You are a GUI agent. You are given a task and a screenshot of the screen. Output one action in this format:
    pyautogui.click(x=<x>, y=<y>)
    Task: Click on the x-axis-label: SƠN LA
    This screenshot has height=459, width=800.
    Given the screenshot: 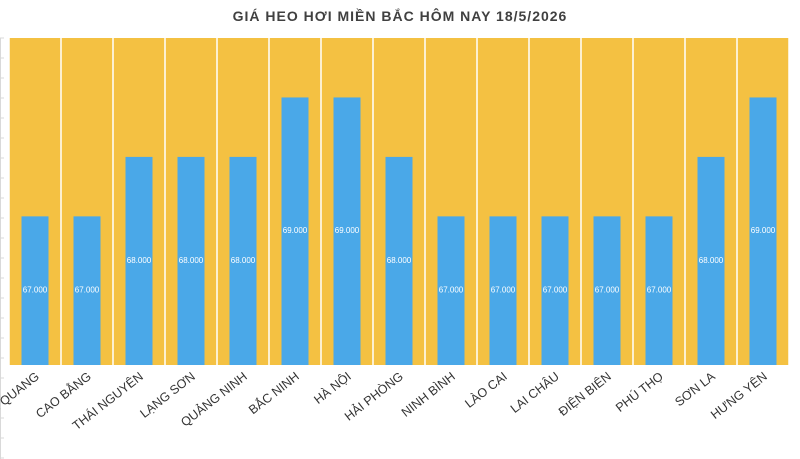 What is the action you would take?
    pyautogui.click(x=695, y=389)
    